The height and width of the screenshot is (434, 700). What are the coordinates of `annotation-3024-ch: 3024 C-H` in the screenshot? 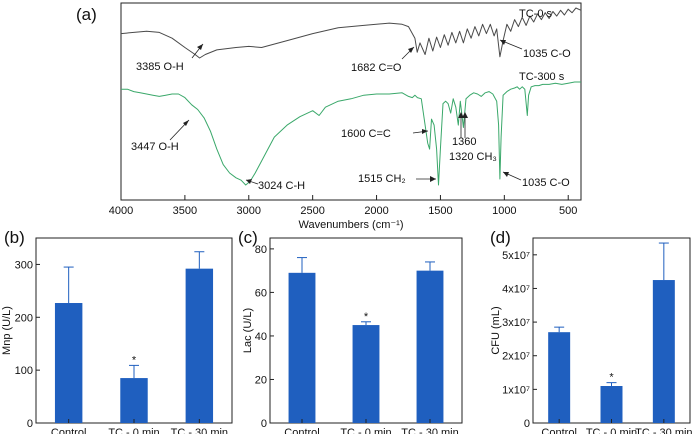 It's located at (281, 186).